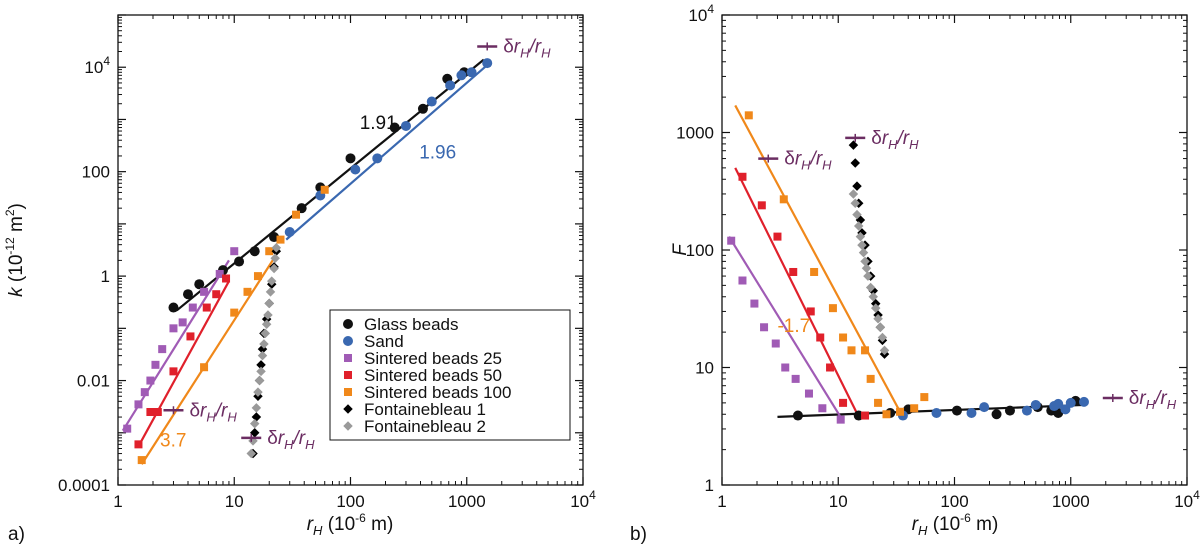 The height and width of the screenshot is (548, 1200). I want to click on y-tick-label-text: 0.0001, so click(84, 485).